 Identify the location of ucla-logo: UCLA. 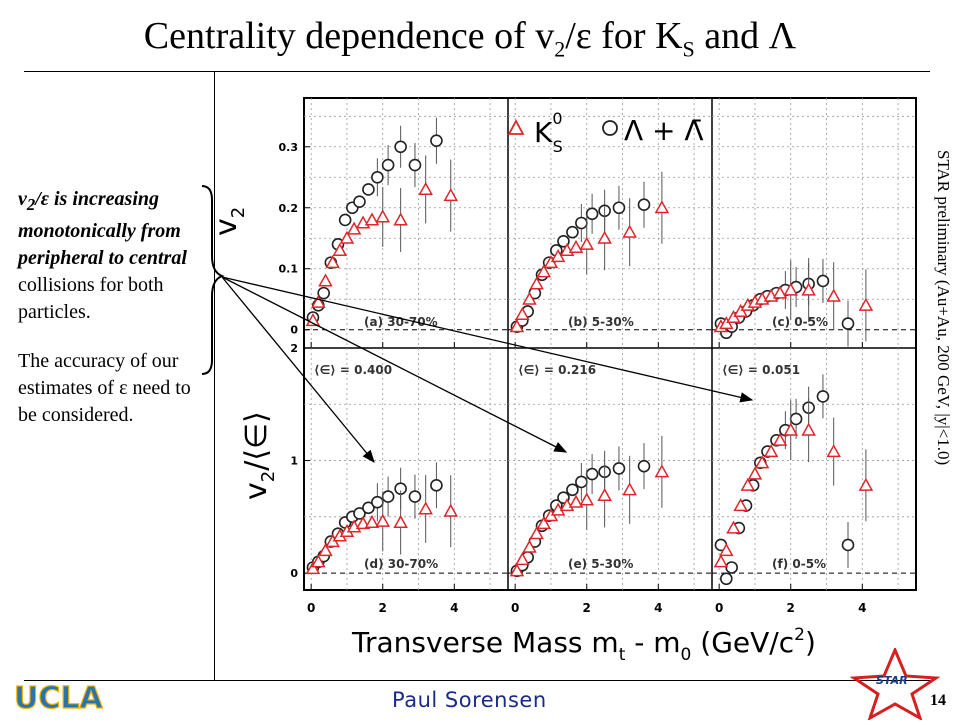
(63, 699).